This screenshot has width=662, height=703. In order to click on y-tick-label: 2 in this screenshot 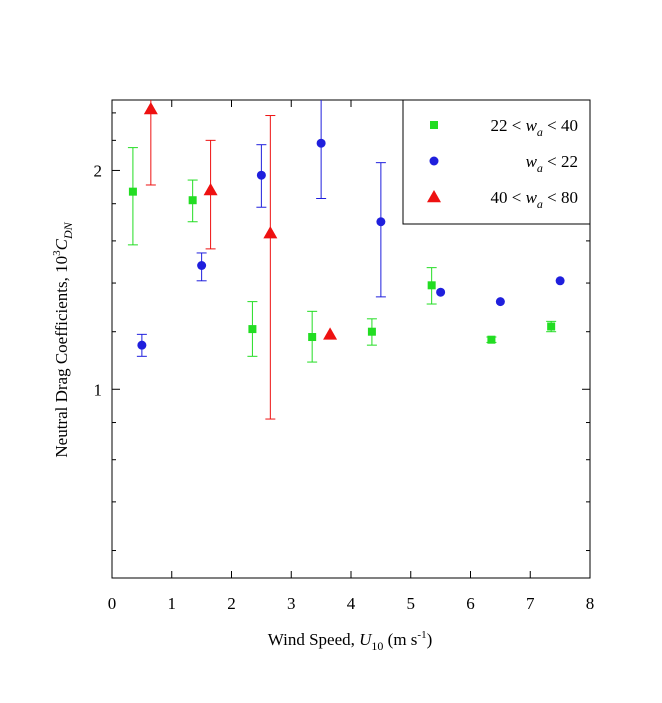, I will do `click(98, 170)`.